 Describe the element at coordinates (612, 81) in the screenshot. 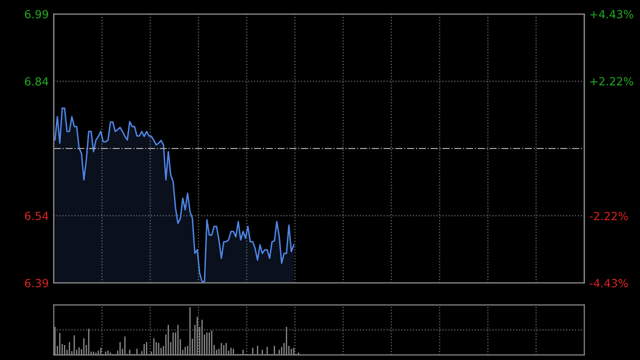

I see `y2-tick-label: +2.22%` at that location.